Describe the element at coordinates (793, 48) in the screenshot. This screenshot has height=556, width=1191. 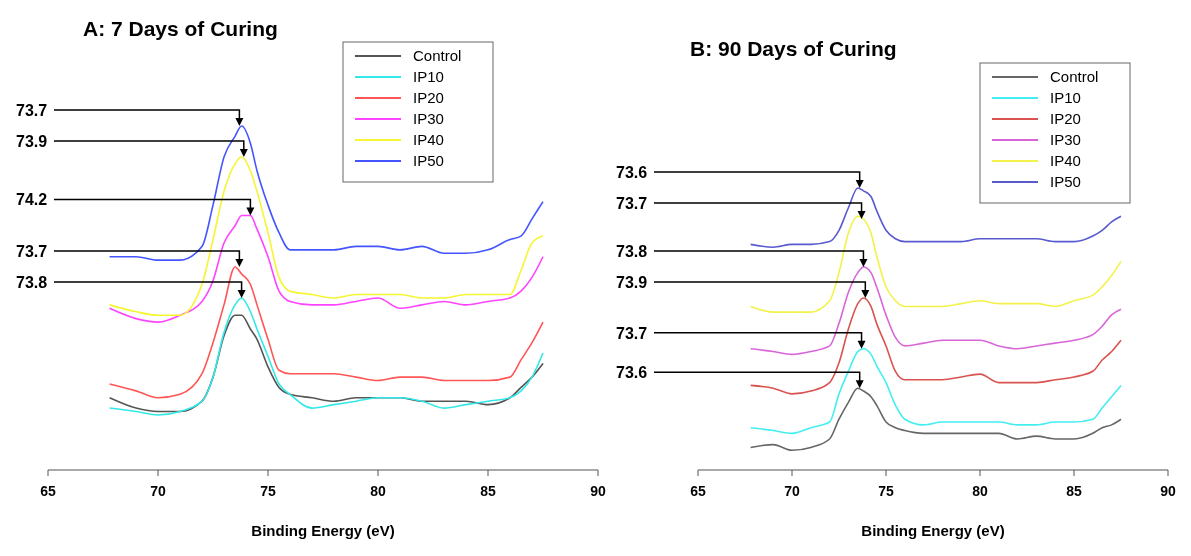
I see `chart-title: B: 90 Days of Curing` at that location.